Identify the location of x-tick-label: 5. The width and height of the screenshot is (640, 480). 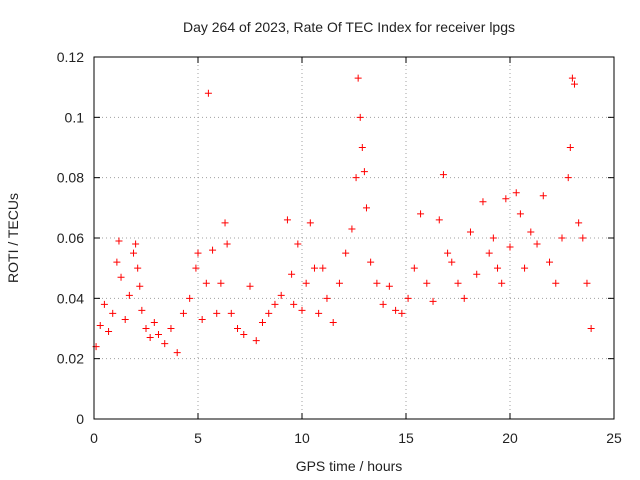
(198, 438).